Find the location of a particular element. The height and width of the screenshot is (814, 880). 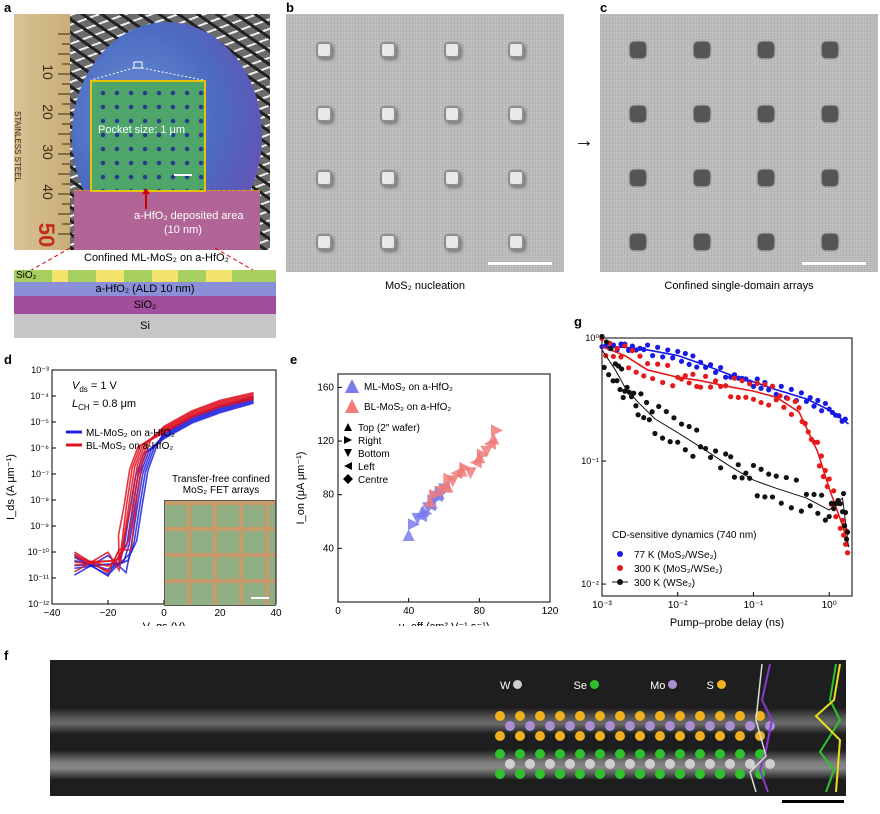

y-tick-label: 120 is located at coordinates (325, 441).